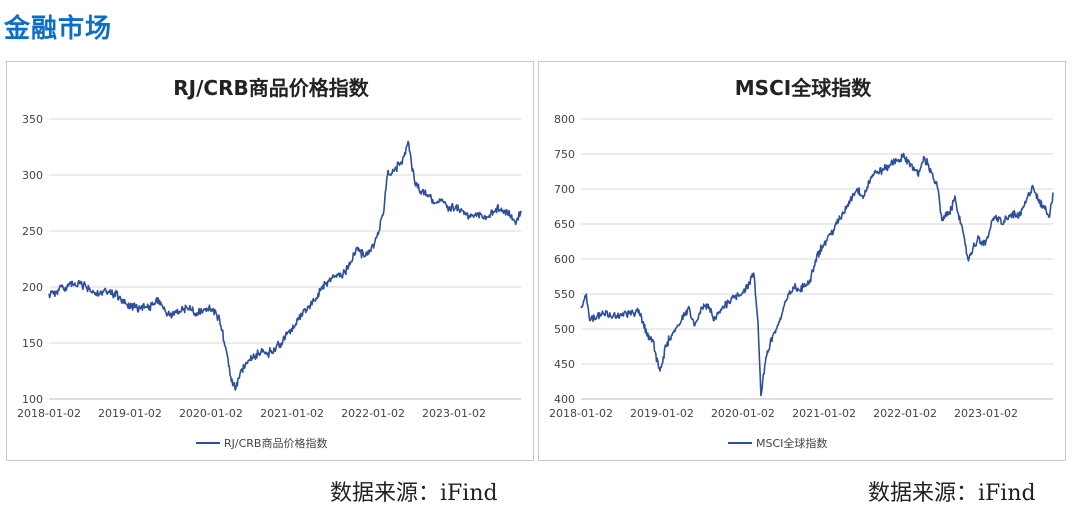 The width and height of the screenshot is (1080, 515). Describe the element at coordinates (32, 119) in the screenshot. I see `y-tick-label: 350` at that location.